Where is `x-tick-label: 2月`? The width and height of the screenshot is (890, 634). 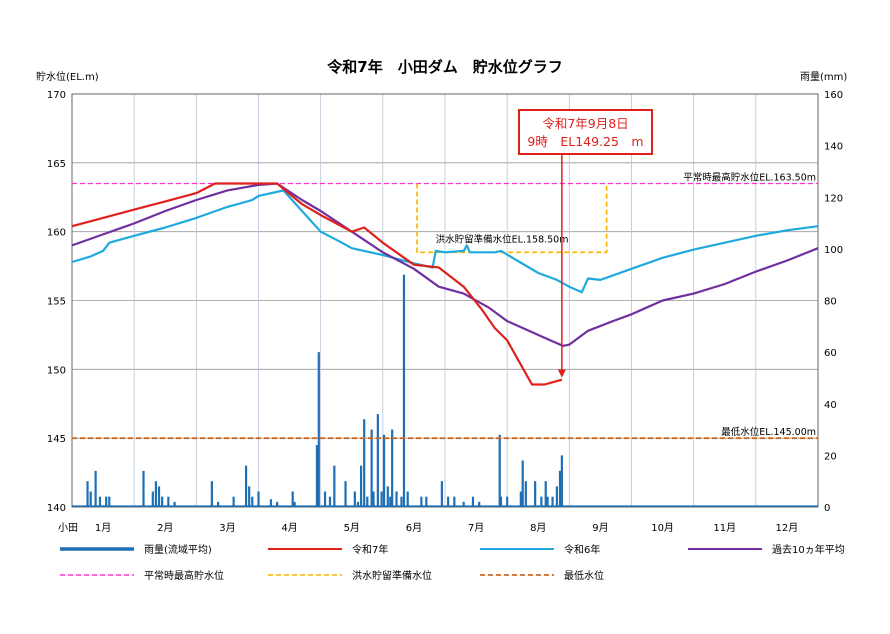
x-tick-label: 2月 is located at coordinates (165, 528).